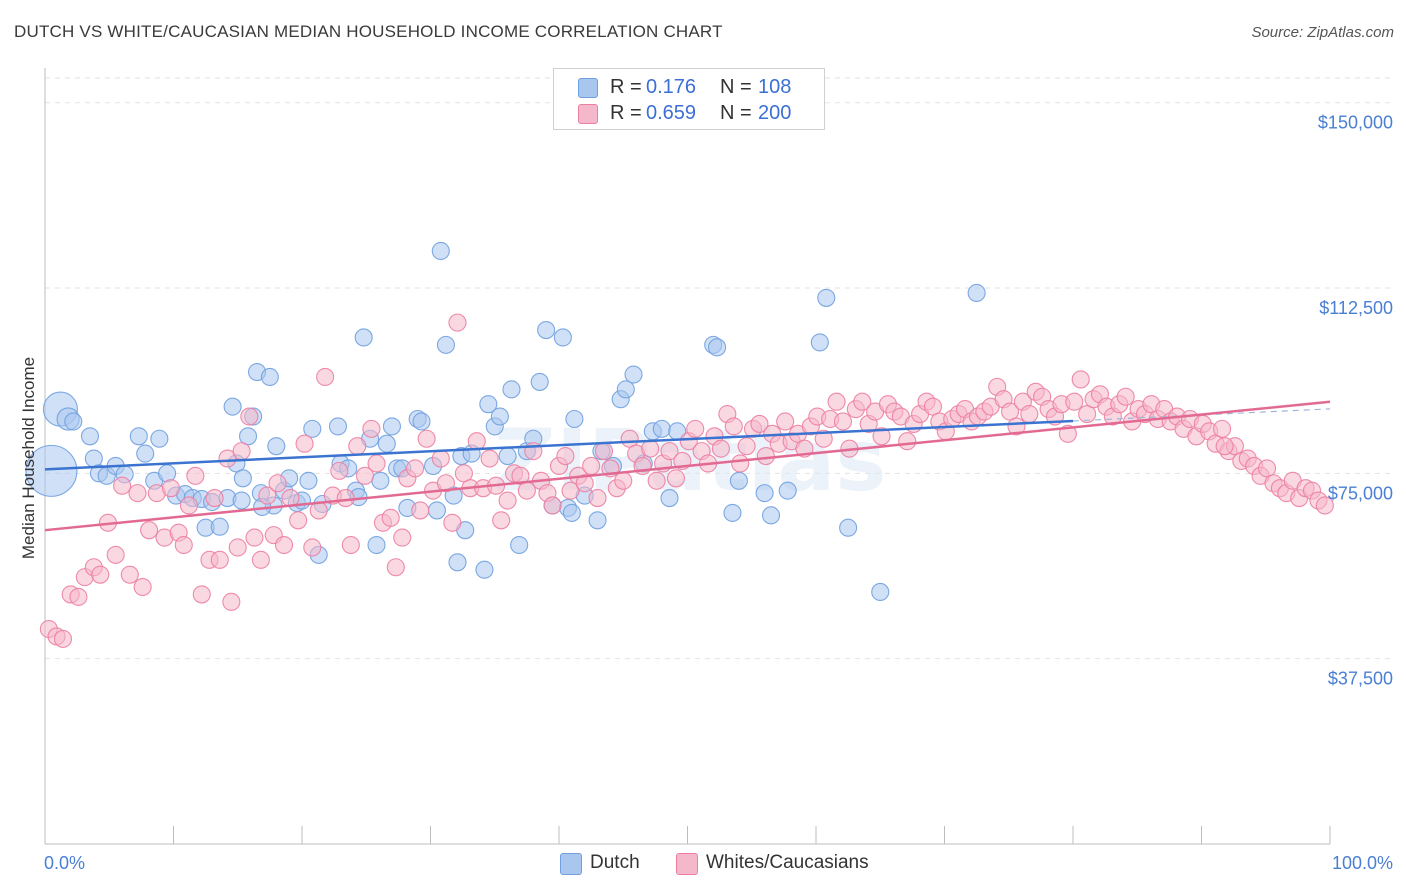  What do you see at coordinates (559, 445) in the screenshot?
I see `trend-line-dutch` at bounding box center [559, 445].